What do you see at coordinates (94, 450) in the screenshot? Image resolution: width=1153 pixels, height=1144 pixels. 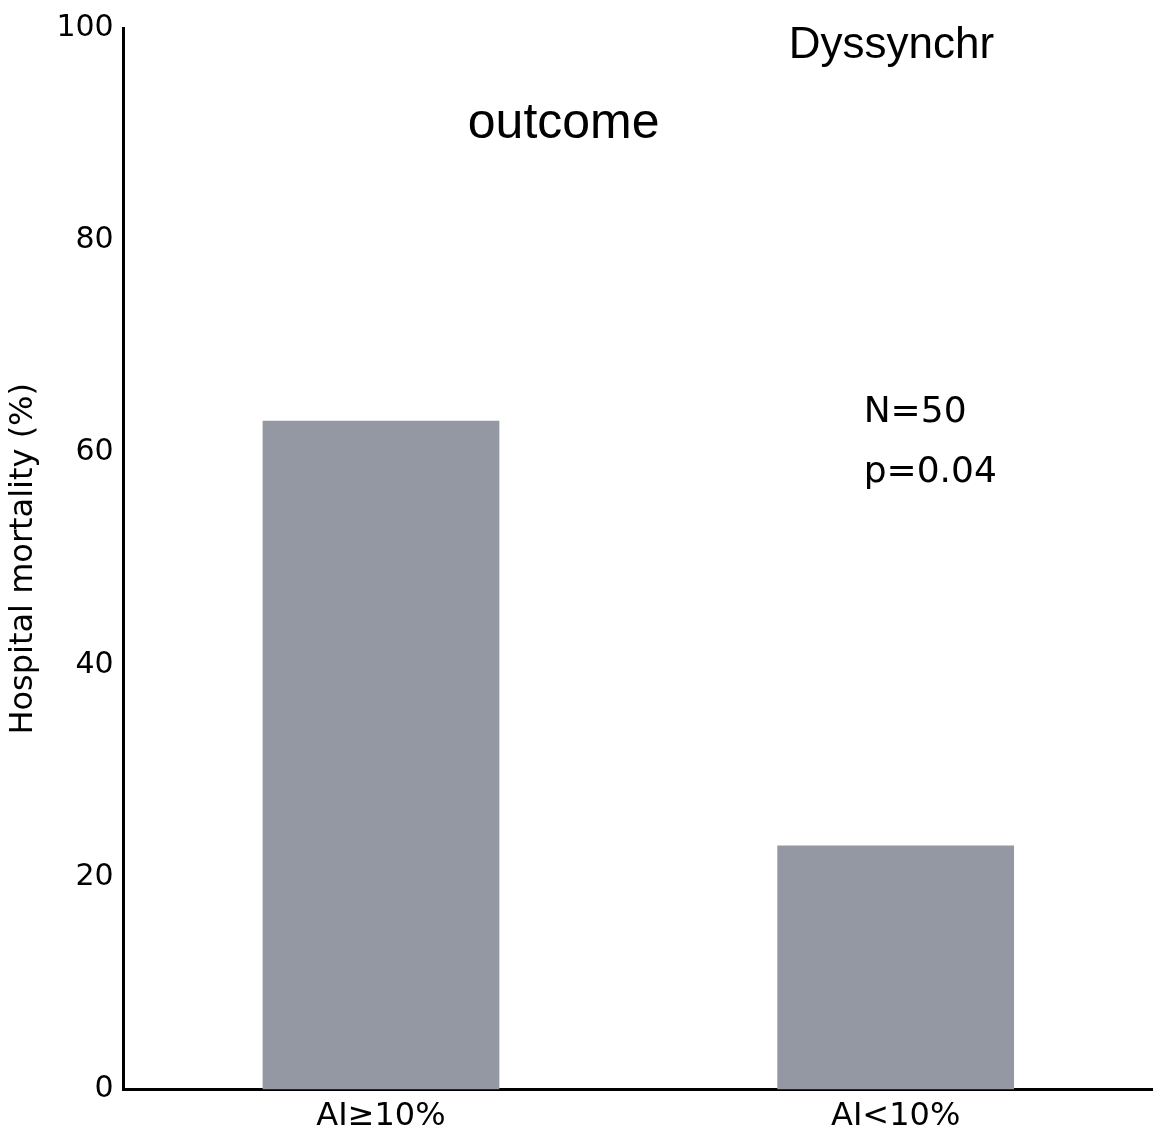 I see `y-tick-label: 60` at bounding box center [94, 450].